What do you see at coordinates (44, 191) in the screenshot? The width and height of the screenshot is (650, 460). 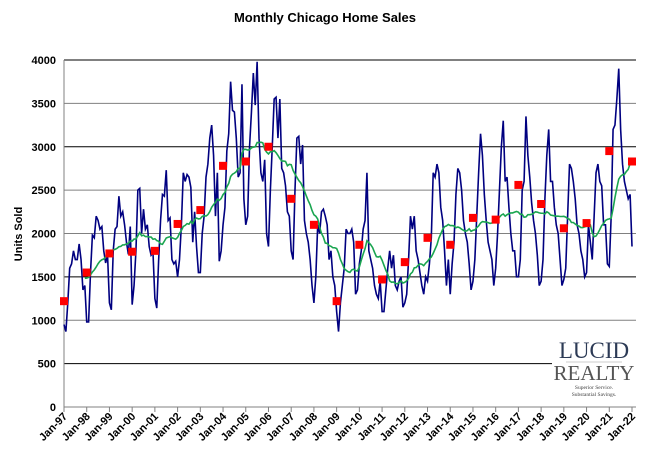 I see `y-tick-label: 2500` at bounding box center [44, 191].